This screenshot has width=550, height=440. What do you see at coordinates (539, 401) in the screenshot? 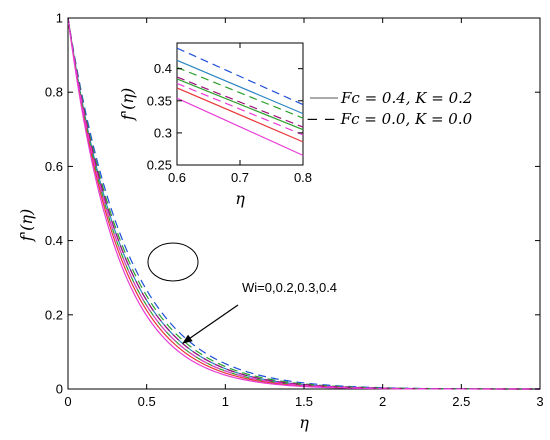
I see `main-x-tick-label: 3` at bounding box center [539, 401].